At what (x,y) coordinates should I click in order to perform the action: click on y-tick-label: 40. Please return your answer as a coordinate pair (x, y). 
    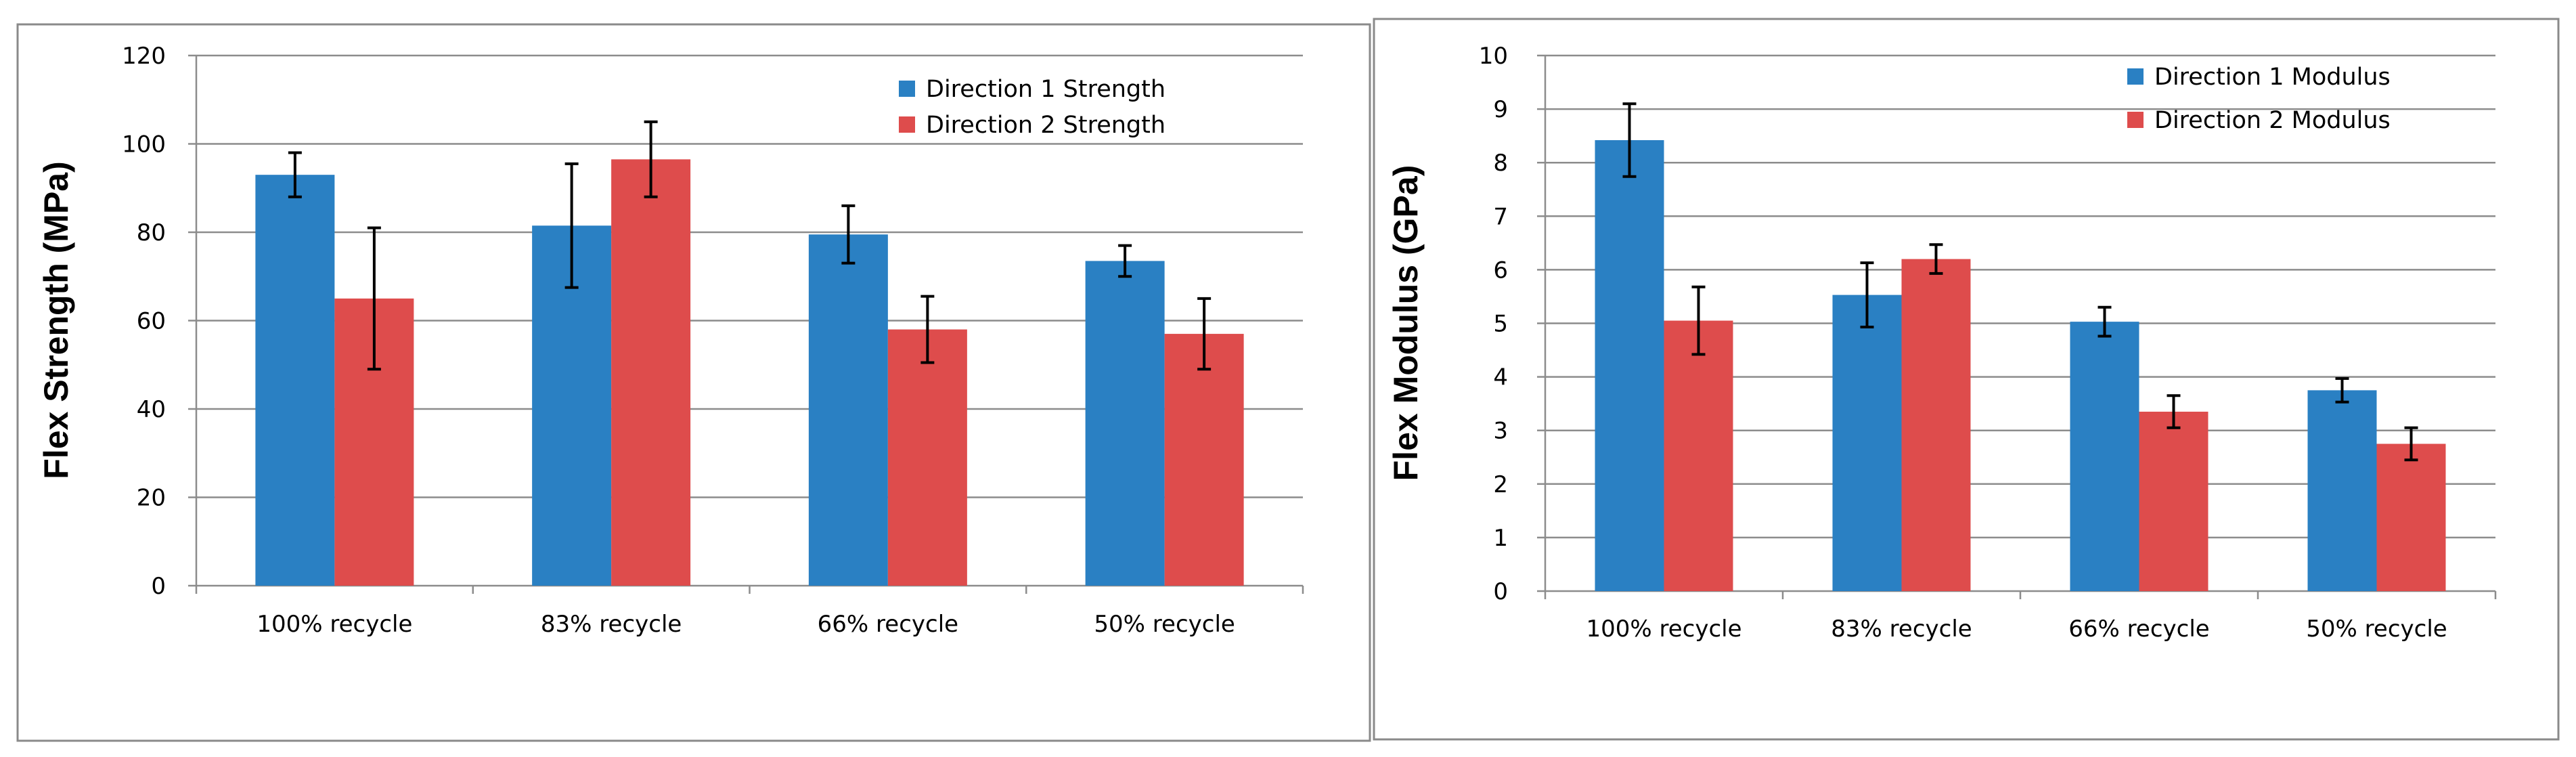
    Looking at the image, I should click on (151, 409).